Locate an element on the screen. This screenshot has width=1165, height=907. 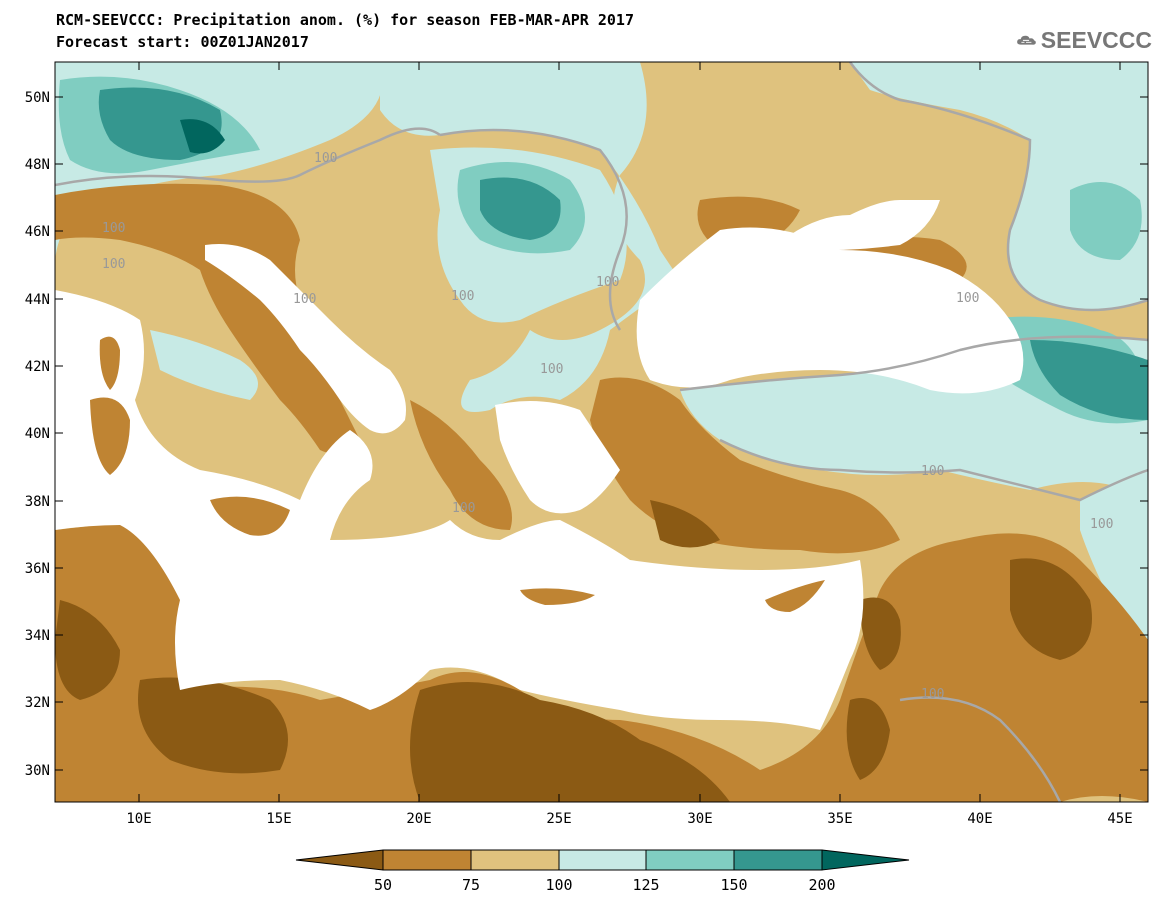
field-below-50-turkey-sw is located at coordinates (685, 524).